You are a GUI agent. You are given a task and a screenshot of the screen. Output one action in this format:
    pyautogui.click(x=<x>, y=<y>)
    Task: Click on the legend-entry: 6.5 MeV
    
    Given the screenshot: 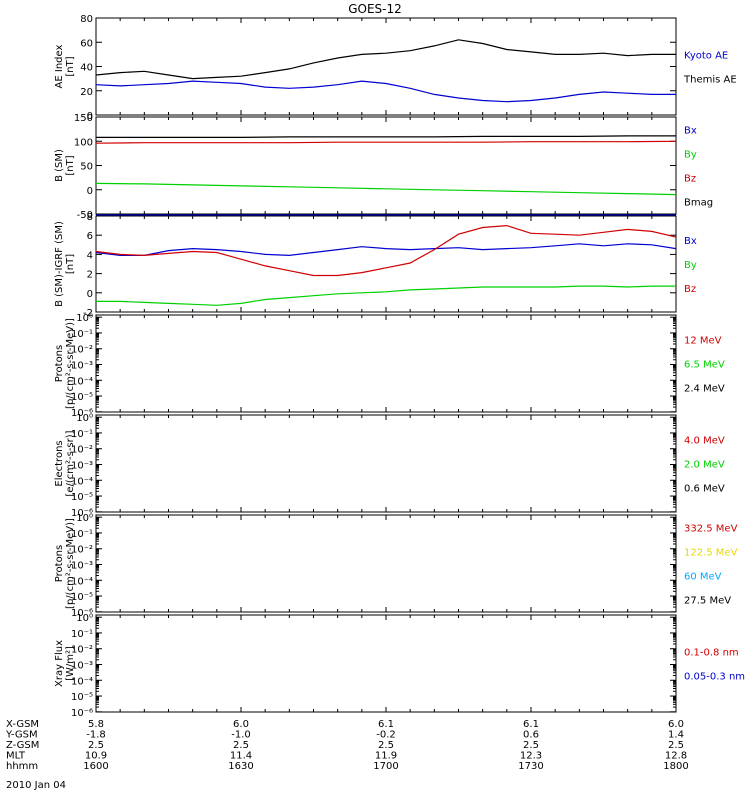 What is the action you would take?
    pyautogui.click(x=704, y=365)
    